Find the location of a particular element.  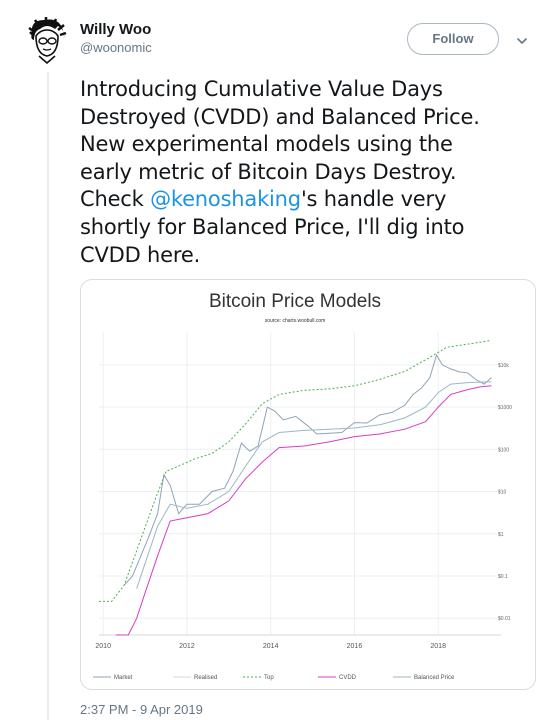

chart-subtitle: source: charts.woobull.com is located at coordinates (295, 321).